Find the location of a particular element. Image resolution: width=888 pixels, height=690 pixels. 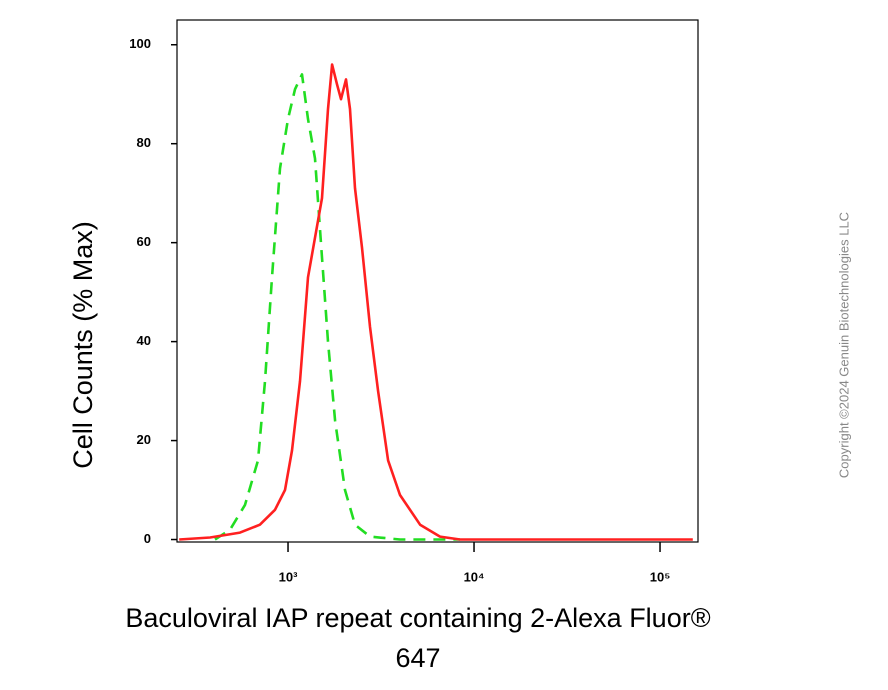

x-tick-label: 10³ is located at coordinates (288, 576).